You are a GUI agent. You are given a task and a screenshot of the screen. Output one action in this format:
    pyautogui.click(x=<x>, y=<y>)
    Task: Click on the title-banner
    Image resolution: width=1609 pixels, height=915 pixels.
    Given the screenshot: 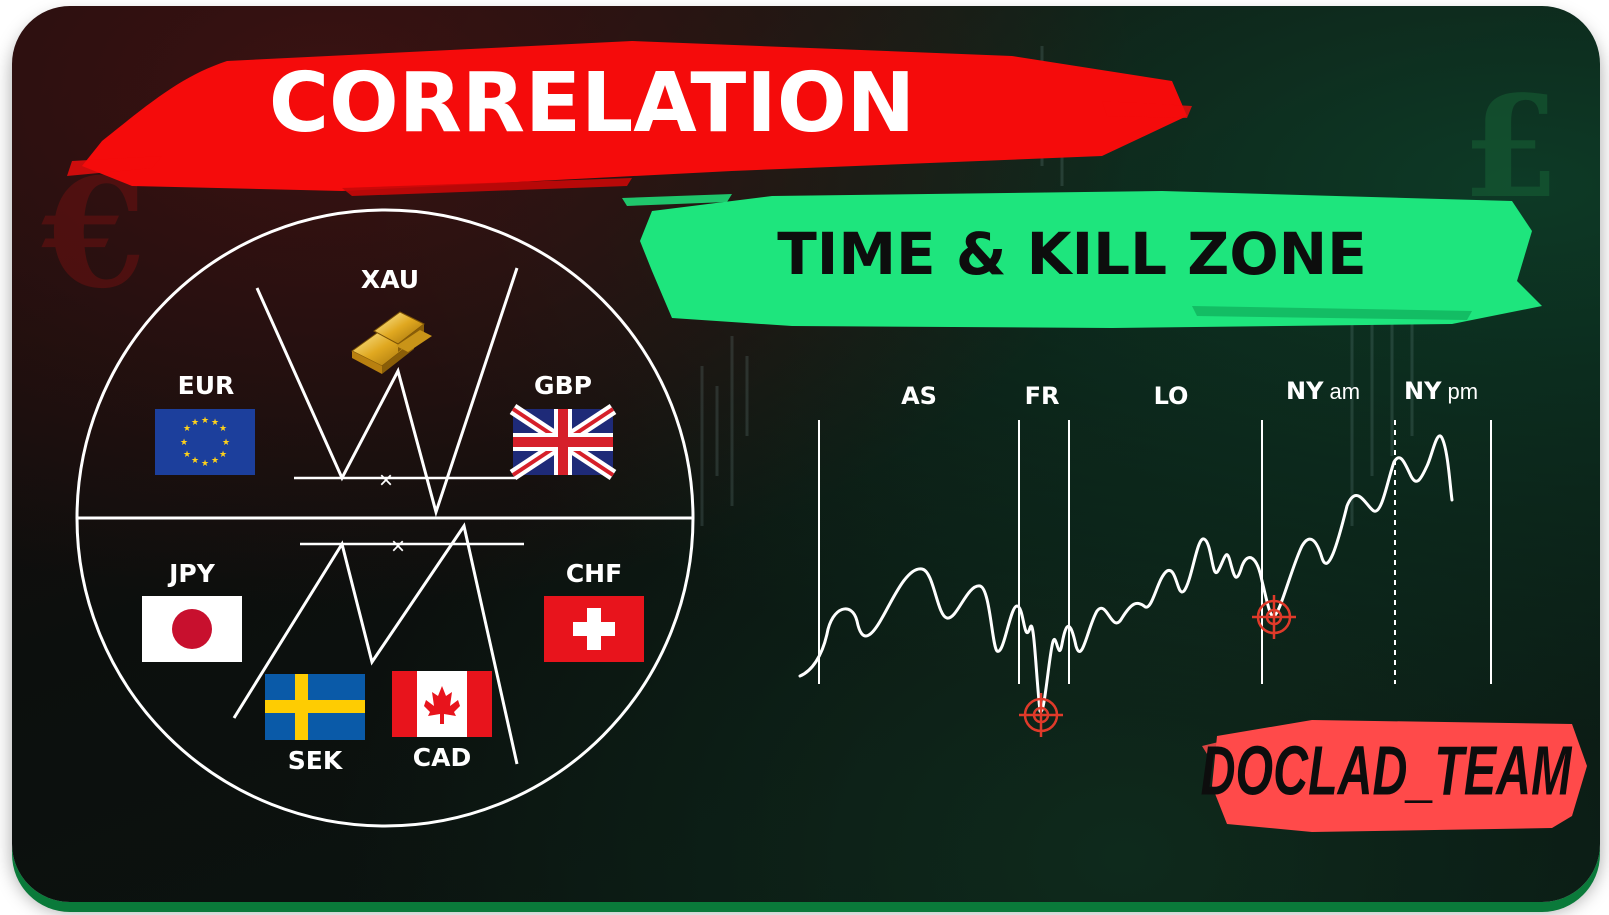 What is the action you would take?
    pyautogui.click(x=629, y=118)
    